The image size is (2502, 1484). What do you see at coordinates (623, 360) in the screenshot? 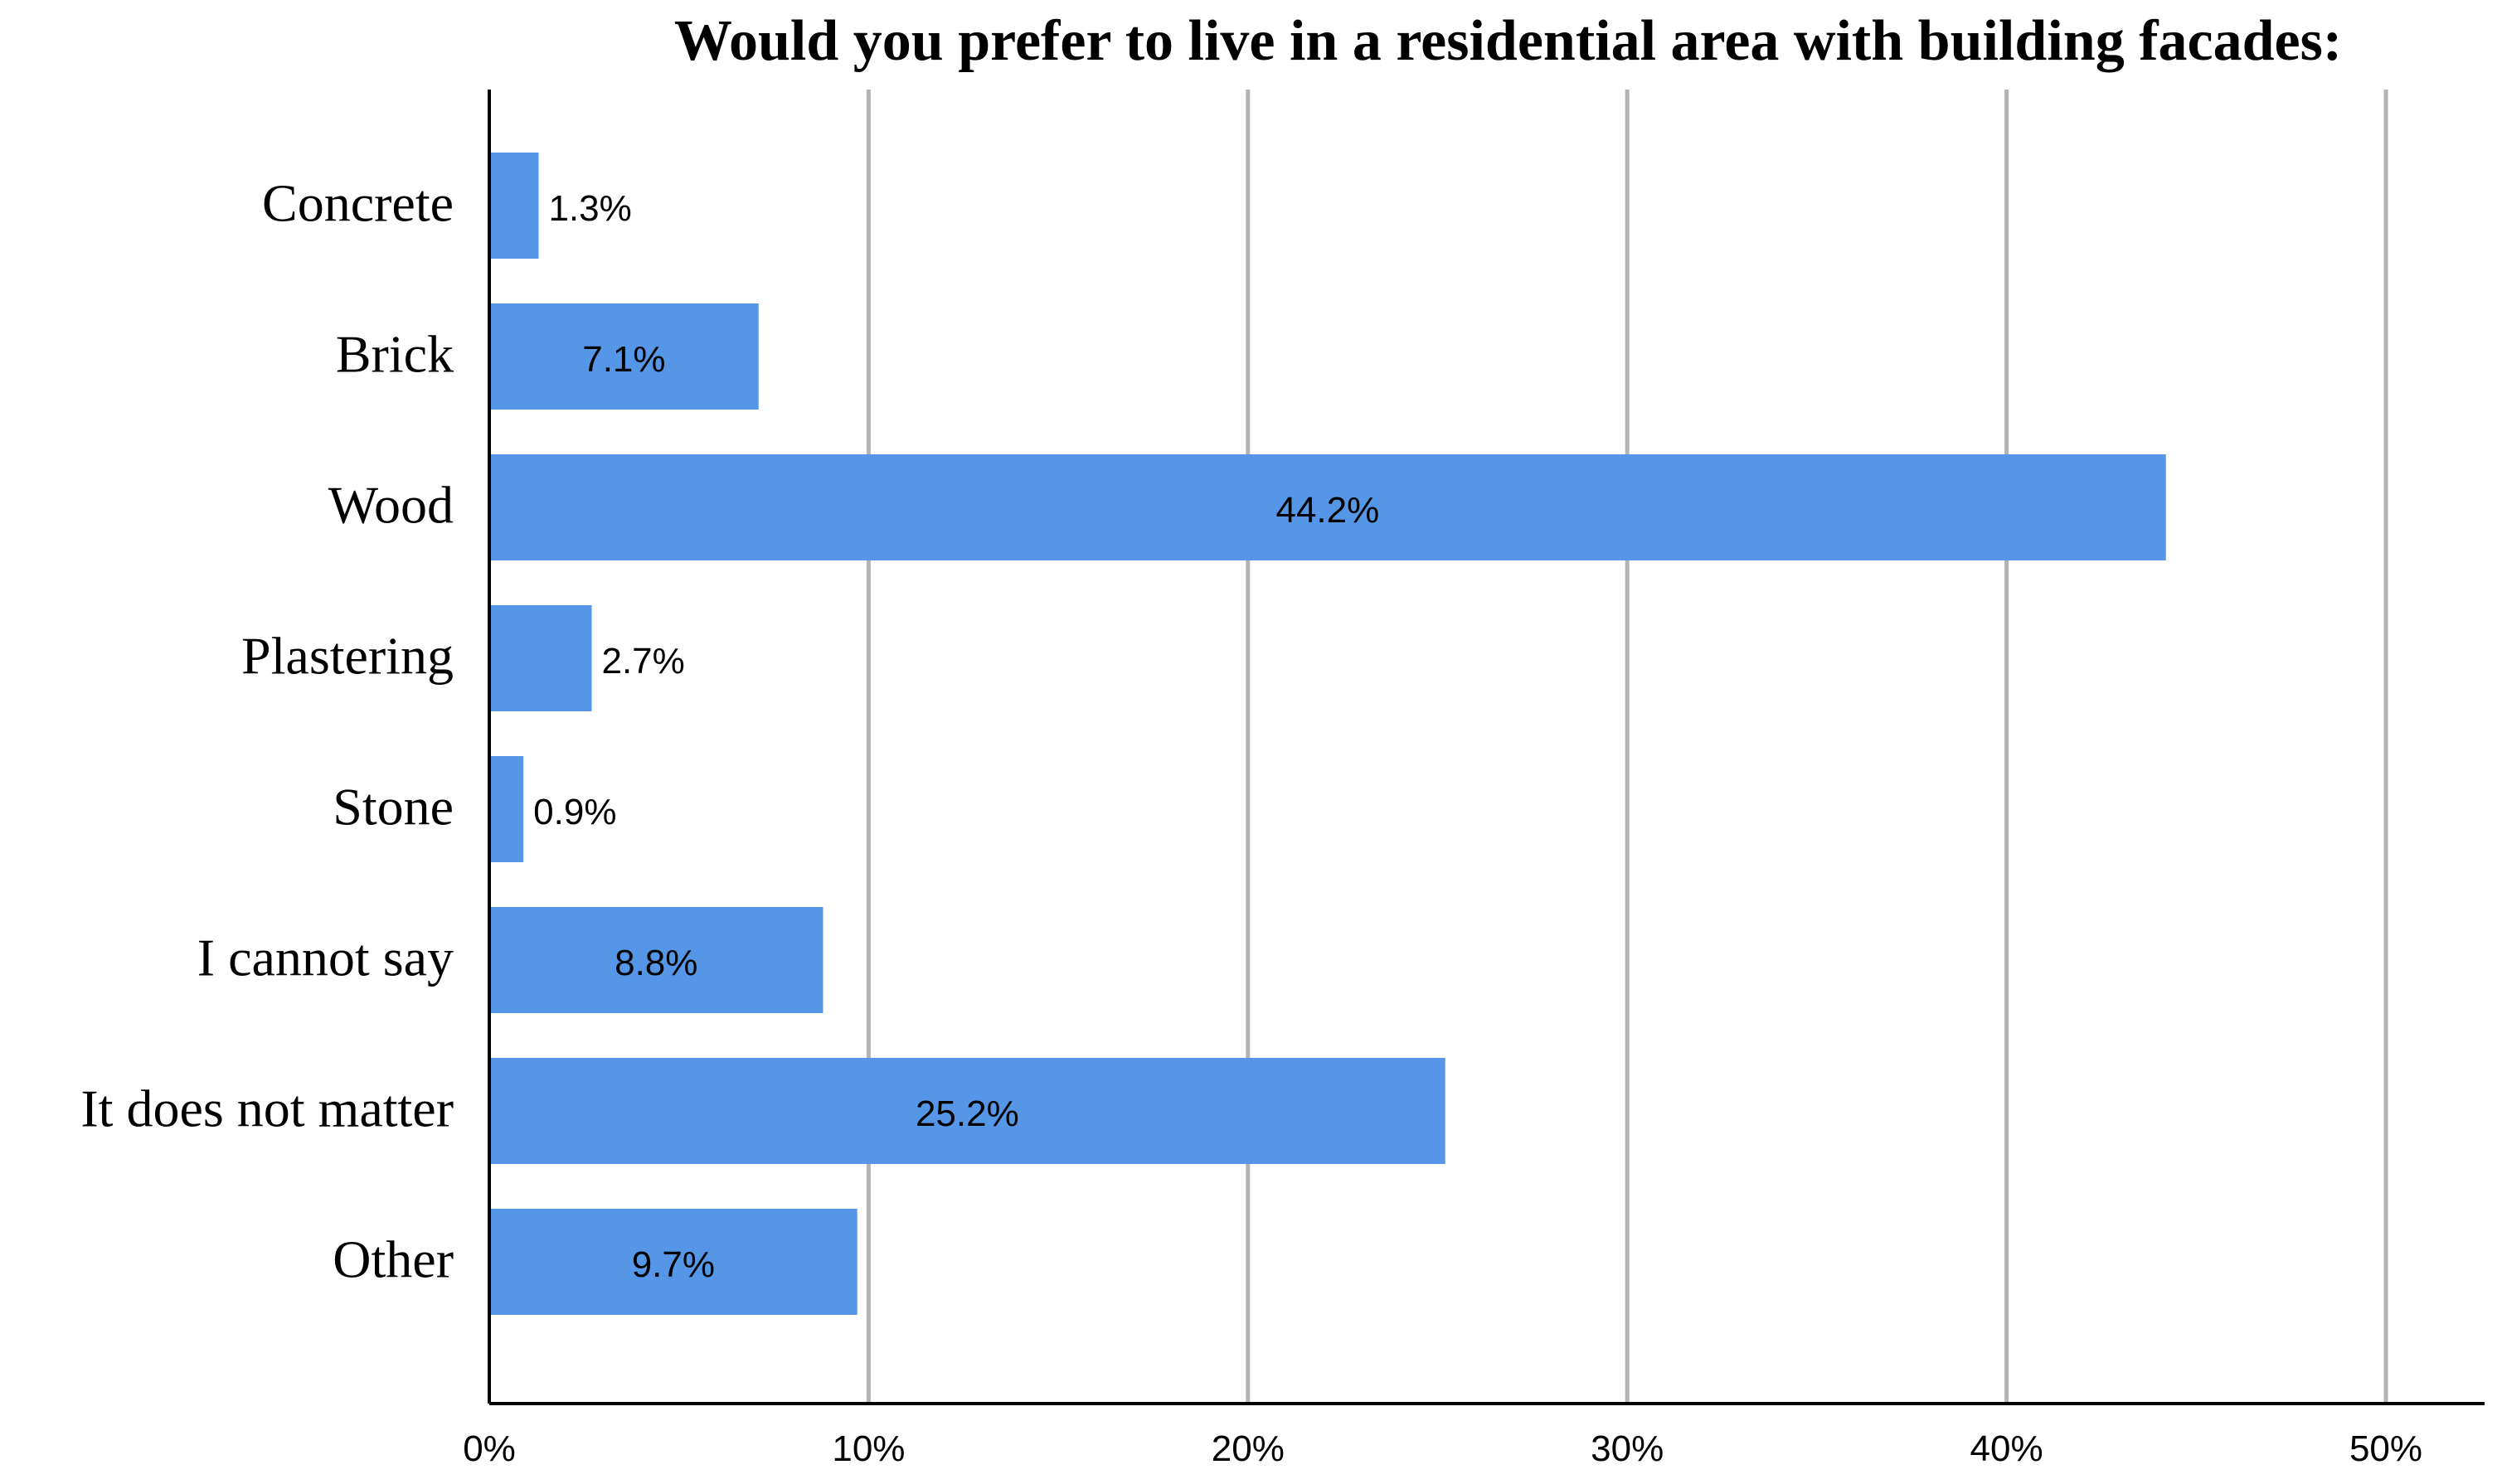
I see `data-label: 7.1%` at bounding box center [623, 360].